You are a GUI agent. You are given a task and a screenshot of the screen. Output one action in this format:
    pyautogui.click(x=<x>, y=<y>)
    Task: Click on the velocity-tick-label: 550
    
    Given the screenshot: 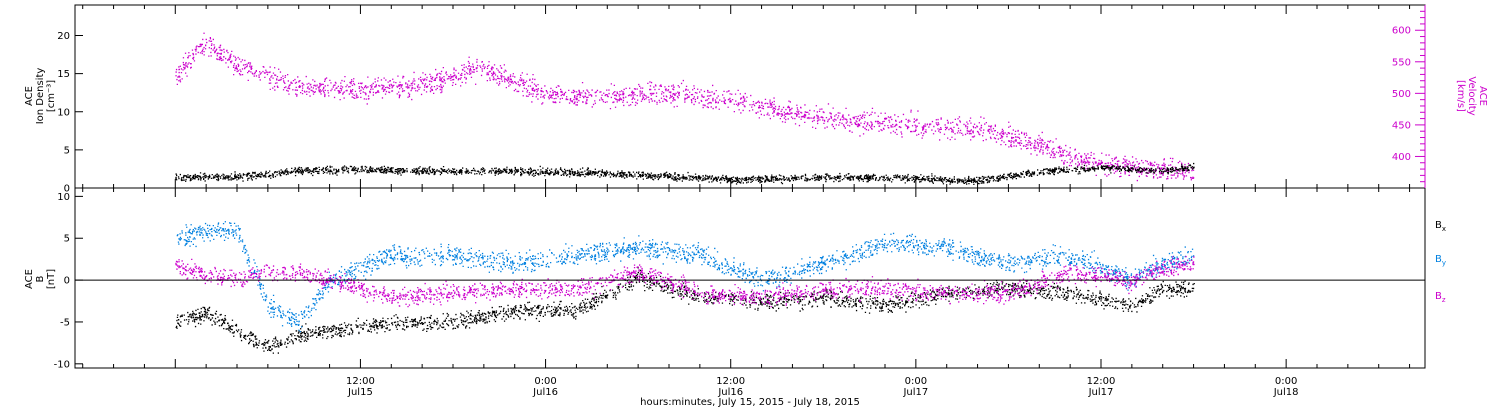 What is the action you would take?
    pyautogui.click(x=1401, y=62)
    